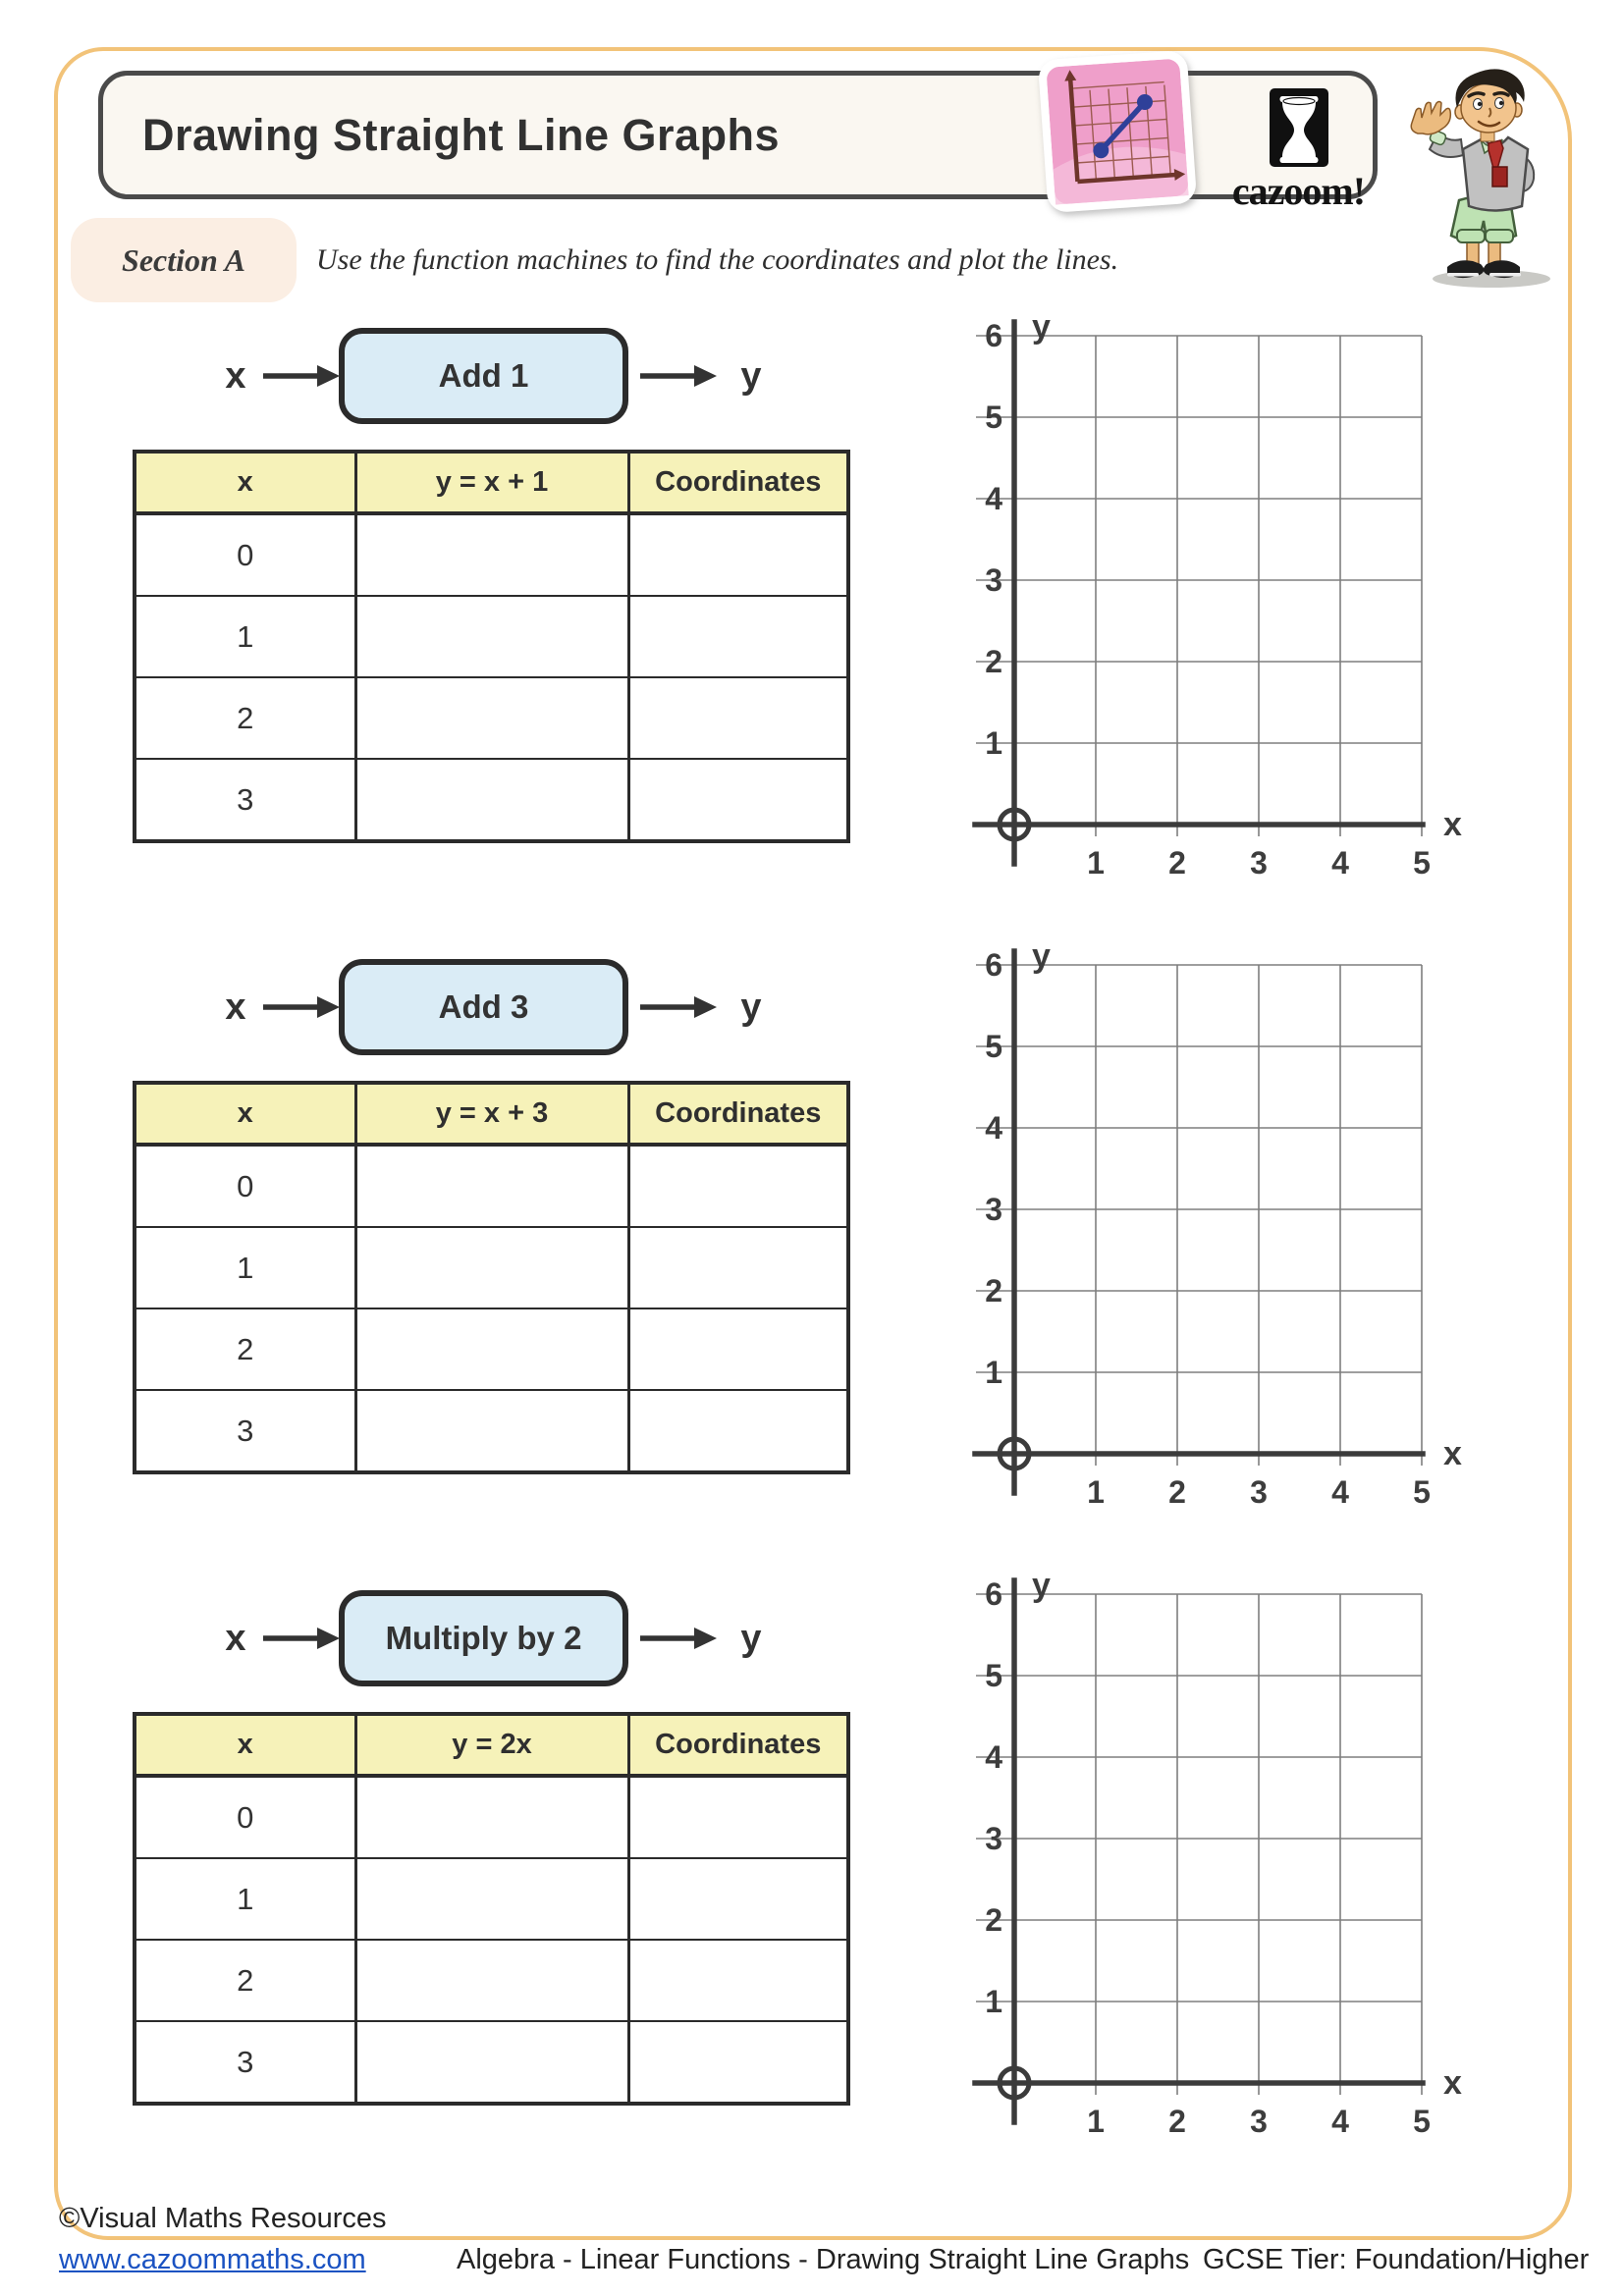 The width and height of the screenshot is (1624, 2296). Describe the element at coordinates (483, 1007) in the screenshot. I see `machine-operation-box: Add 3` at that location.